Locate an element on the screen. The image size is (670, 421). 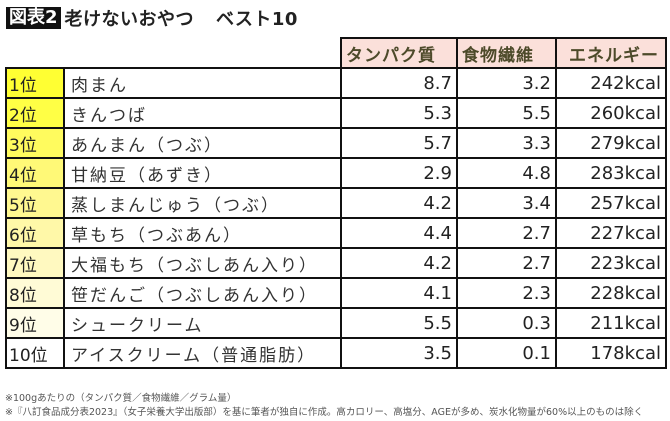
fiber-cell: 3.4 is located at coordinates (506, 203).